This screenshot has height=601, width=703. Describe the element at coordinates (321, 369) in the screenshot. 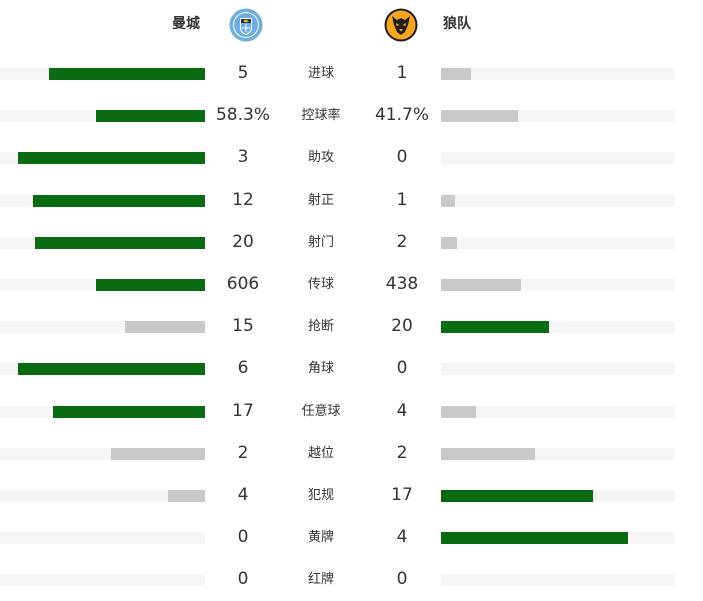

I see `stat-label: 角球` at that location.